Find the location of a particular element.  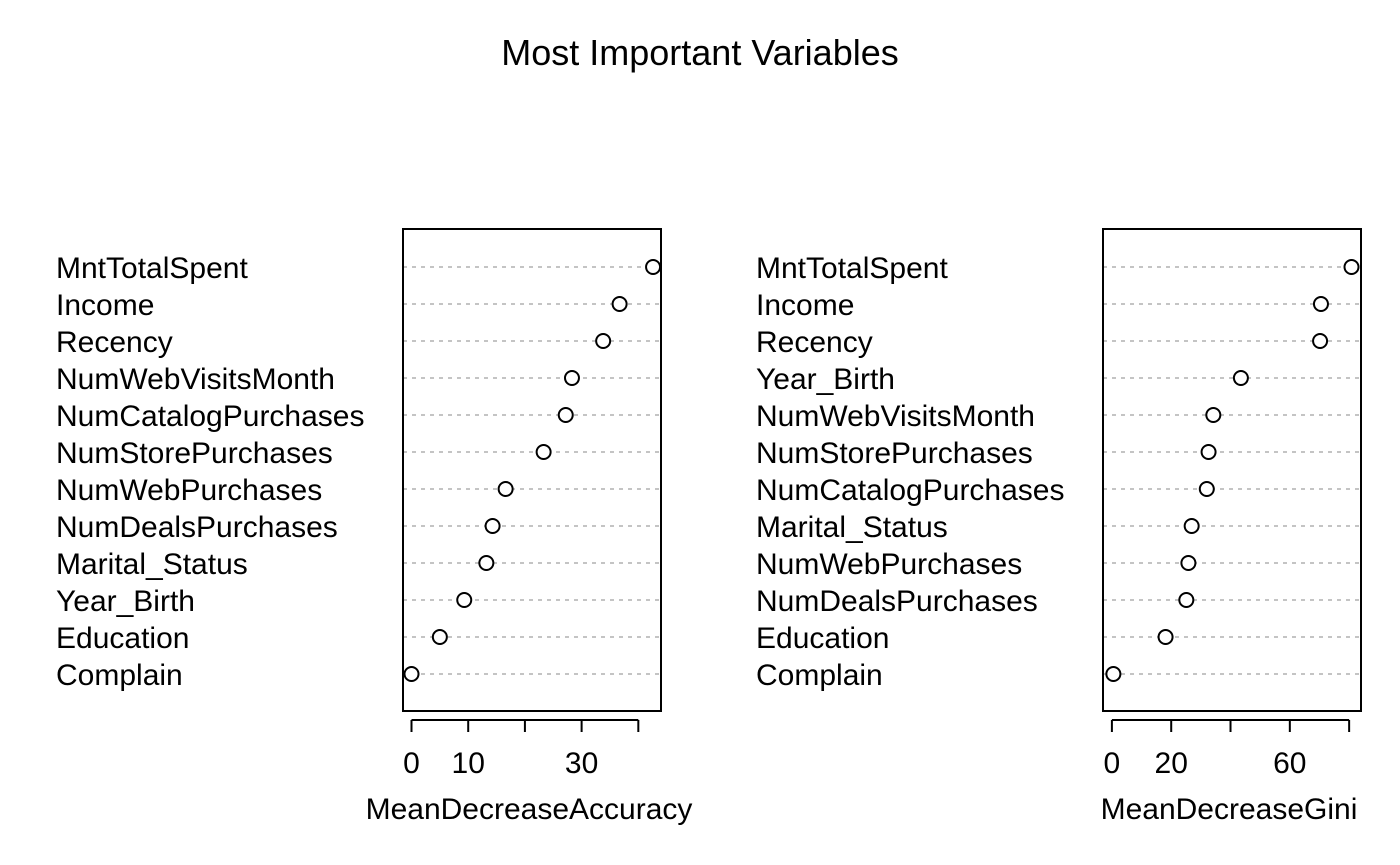

x-tick-label: 60 is located at coordinates (1289, 763).